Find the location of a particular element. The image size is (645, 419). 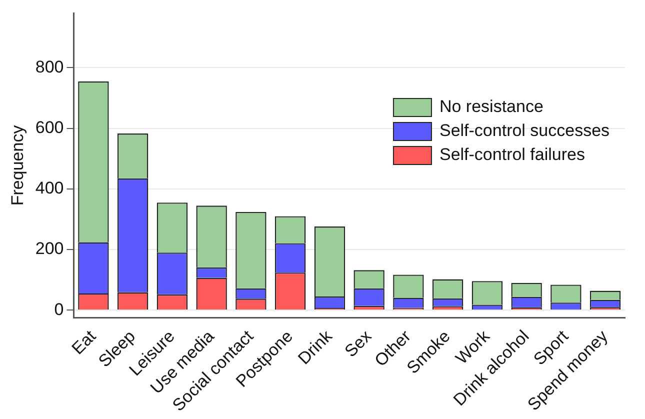

y-tick-label: 600 is located at coordinates (49, 128).